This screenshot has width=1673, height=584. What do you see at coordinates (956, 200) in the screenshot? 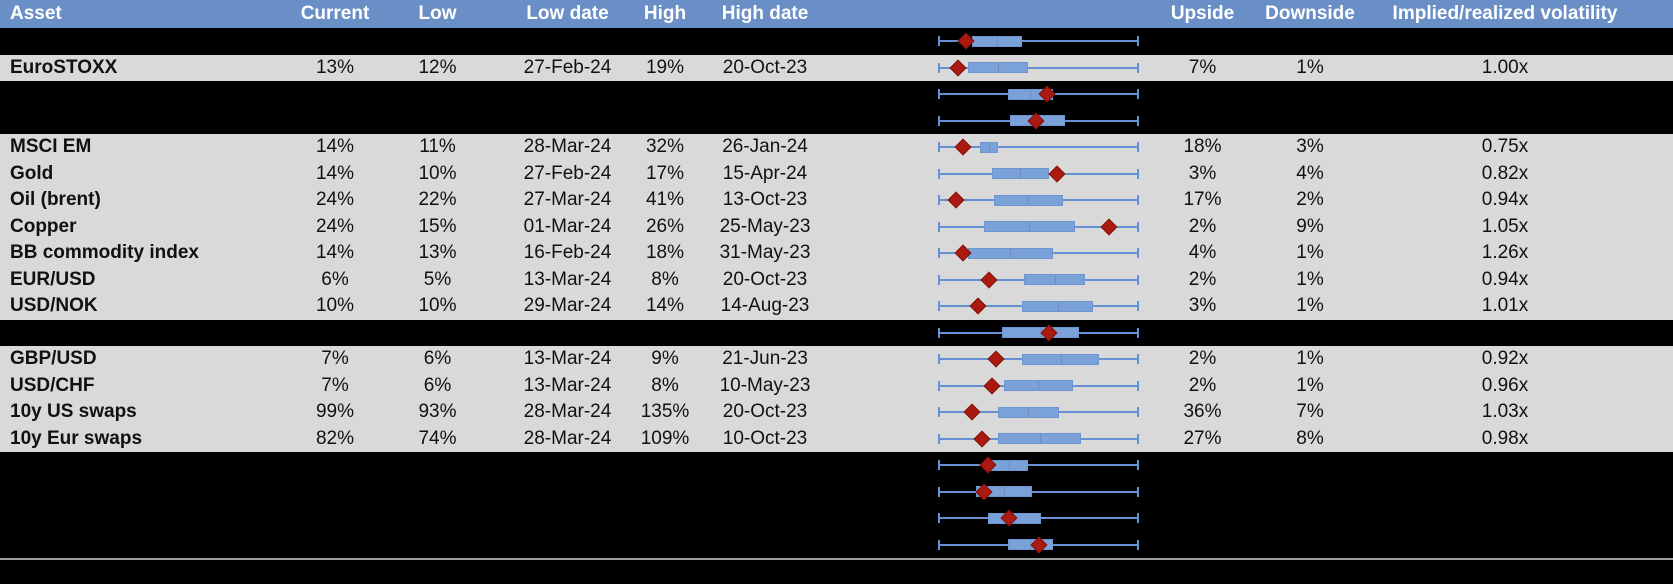
I see `current-level-diamond-marker` at bounding box center [956, 200].